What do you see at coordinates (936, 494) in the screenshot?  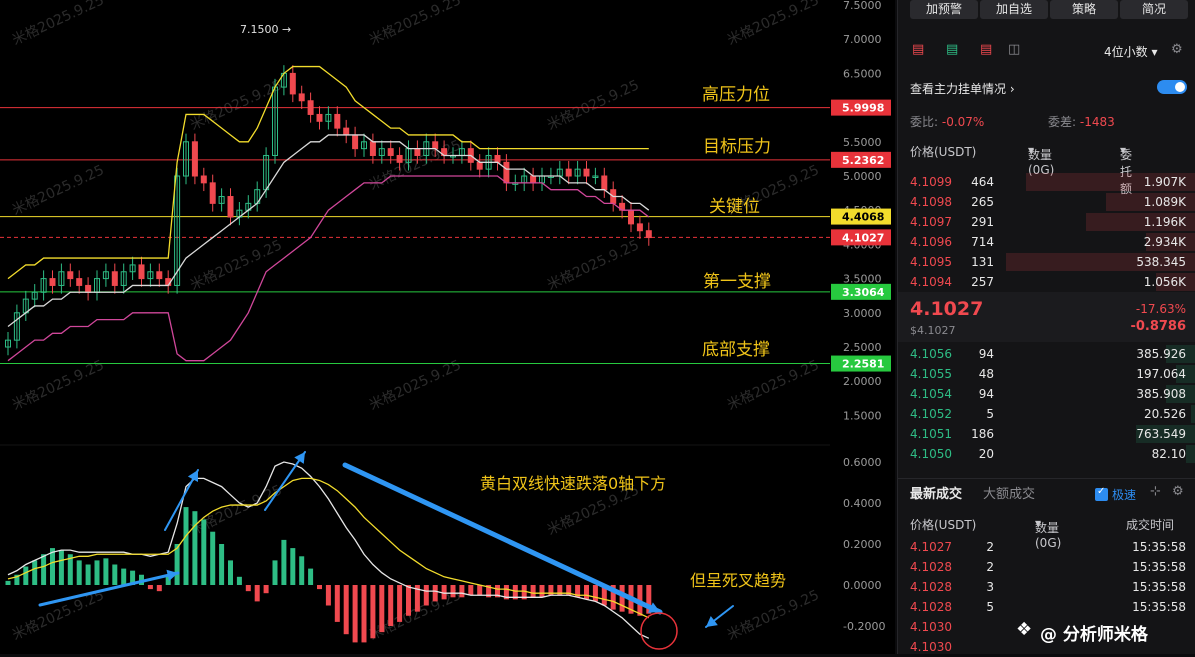 I see `tab-latest-trades: 最新成交` at bounding box center [936, 494].